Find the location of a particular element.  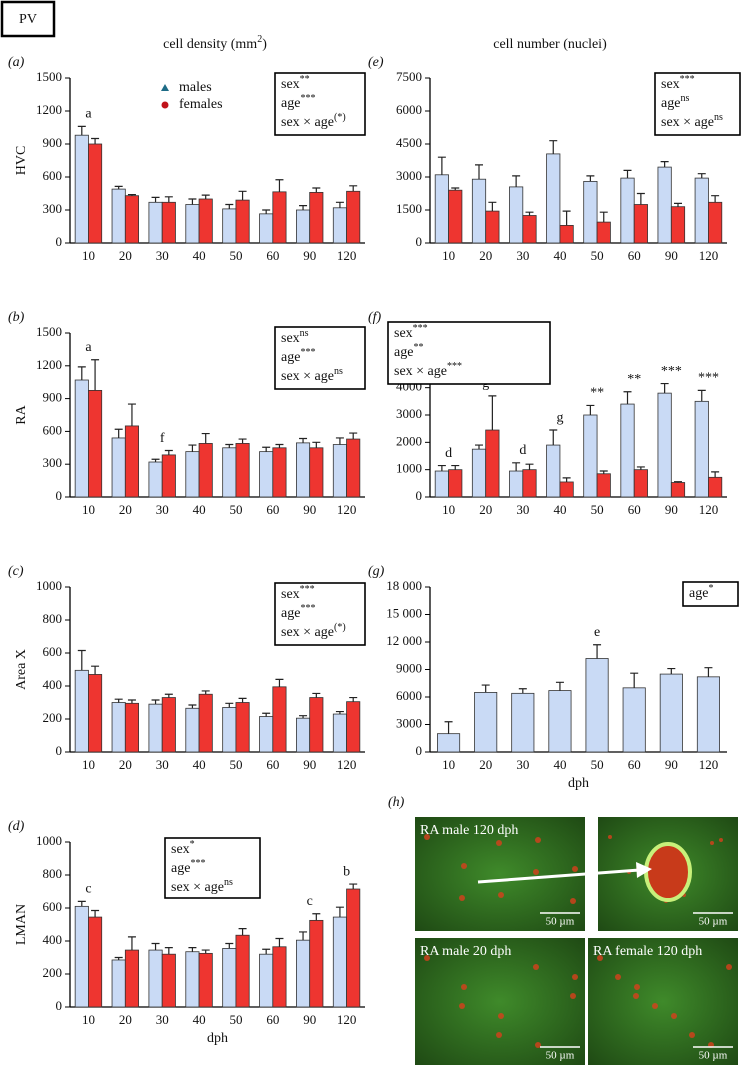

stats-line-part: sex is located at coordinates (403, 333).